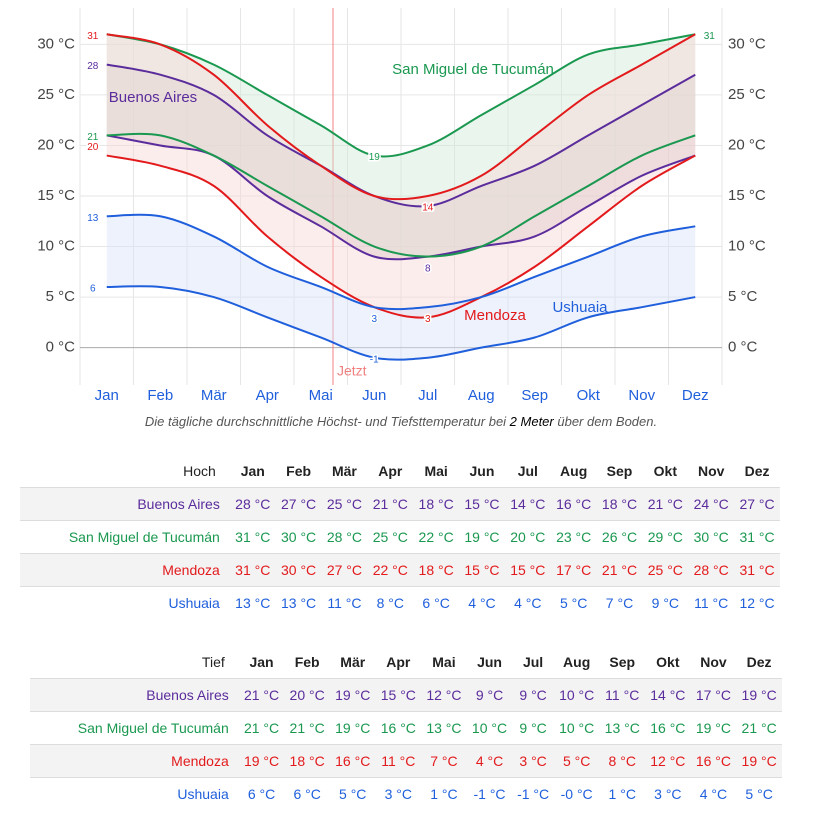 The image size is (824, 821). Describe the element at coordinates (527, 537) in the screenshot. I see `cell: 20 °C` at that location.